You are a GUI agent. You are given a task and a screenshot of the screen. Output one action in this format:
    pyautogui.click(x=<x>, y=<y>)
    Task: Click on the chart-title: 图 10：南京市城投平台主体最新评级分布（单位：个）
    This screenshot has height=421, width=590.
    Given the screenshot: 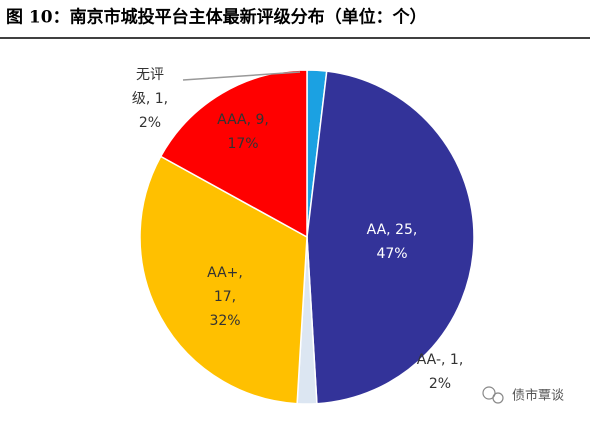 What is the action you would take?
    pyautogui.click(x=216, y=17)
    